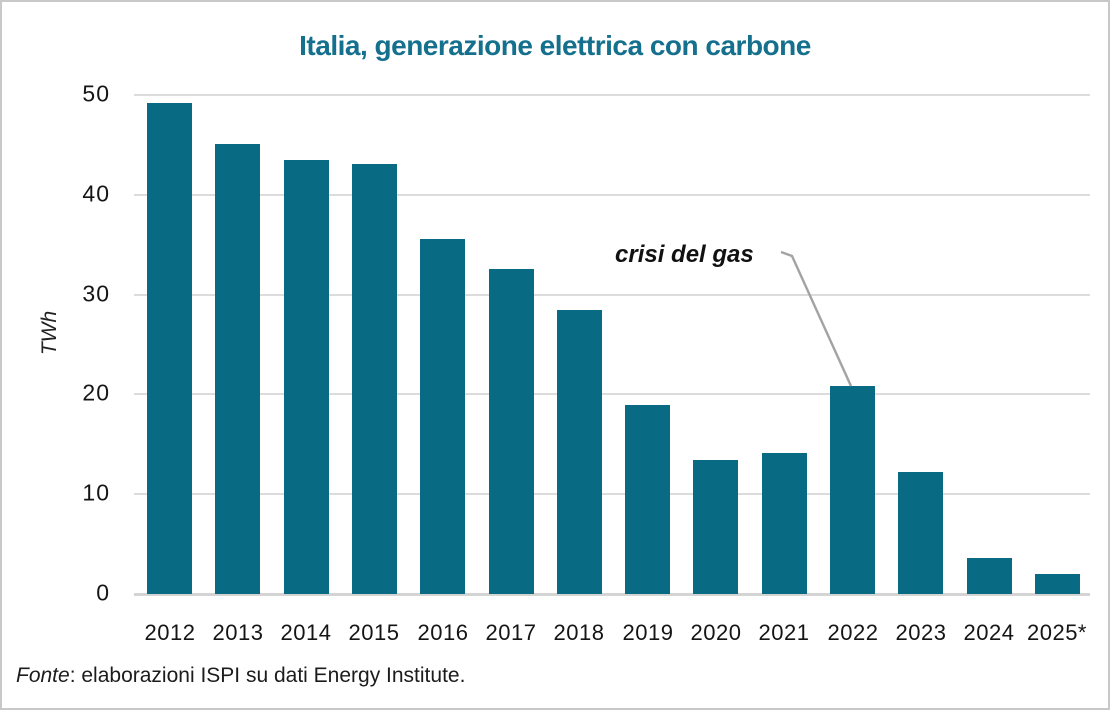  Describe the element at coordinates (784, 523) in the screenshot. I see `bar-2021` at that location.